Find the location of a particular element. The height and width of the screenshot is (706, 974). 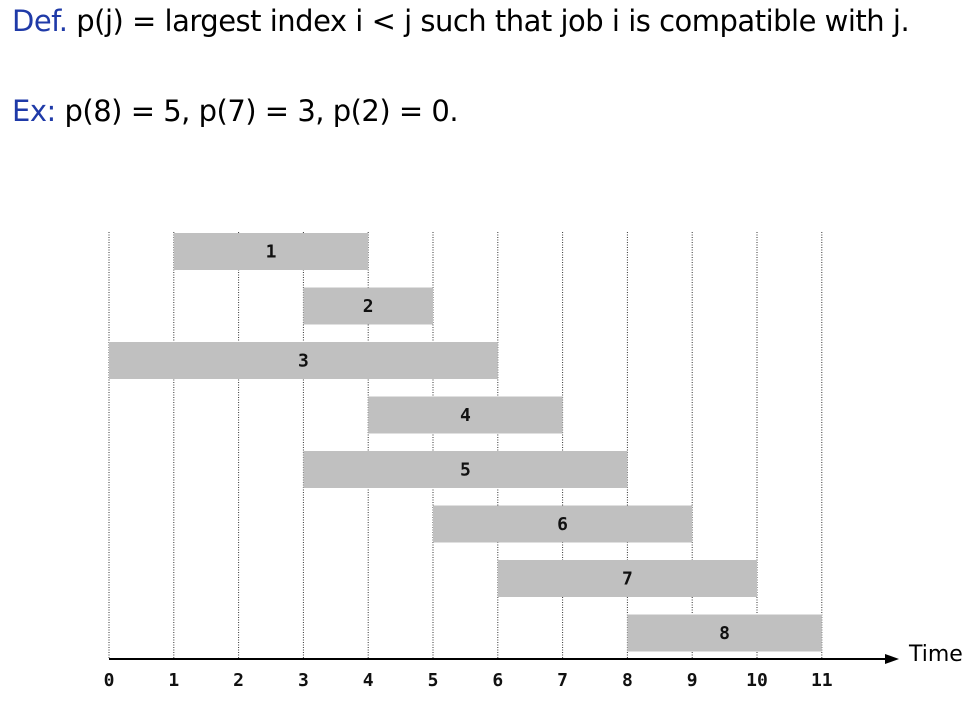

example-text: p(8) = 5, p(7) = 3, p(2) = 0. is located at coordinates (261, 111).